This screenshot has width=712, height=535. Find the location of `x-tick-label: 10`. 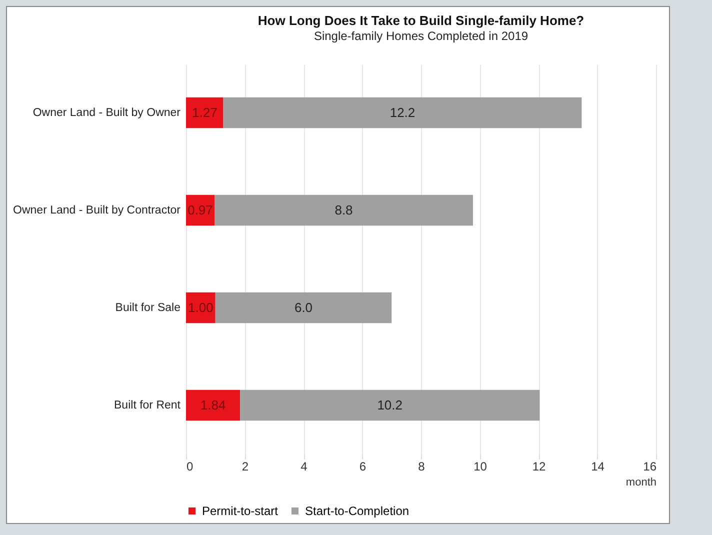

x-tick-label: 10 is located at coordinates (481, 467).